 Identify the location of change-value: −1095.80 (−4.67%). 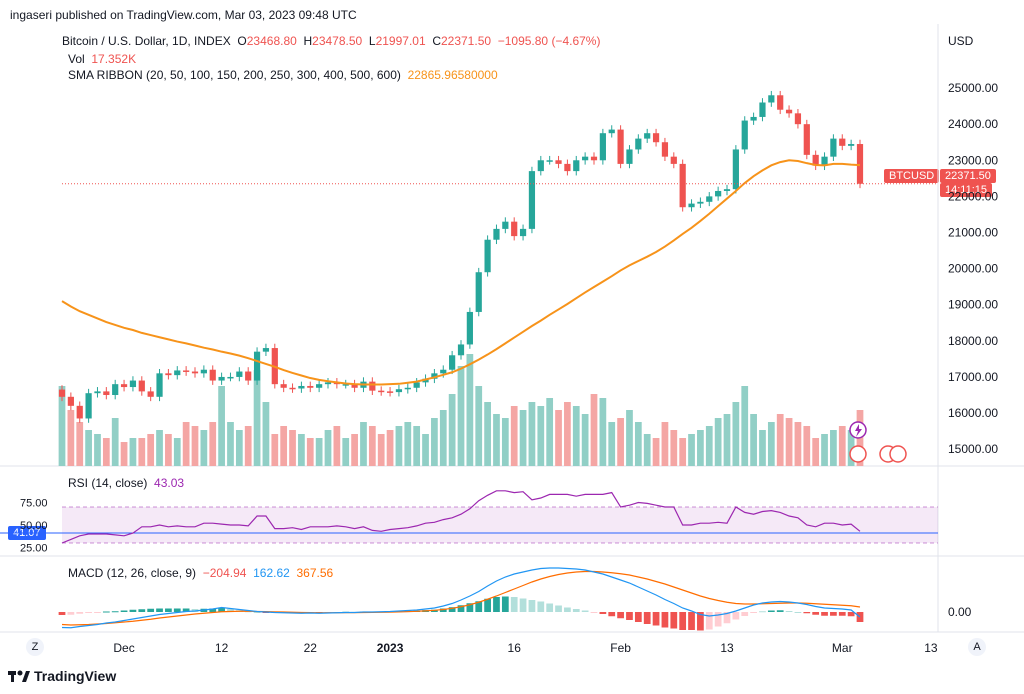
(549, 41).